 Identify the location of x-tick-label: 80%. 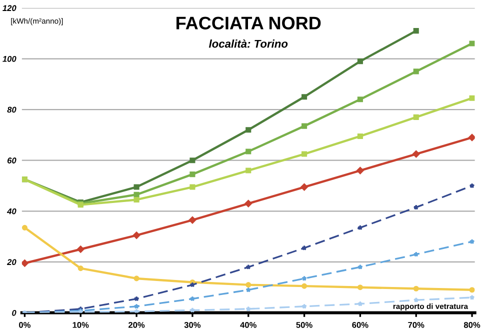
(472, 325).